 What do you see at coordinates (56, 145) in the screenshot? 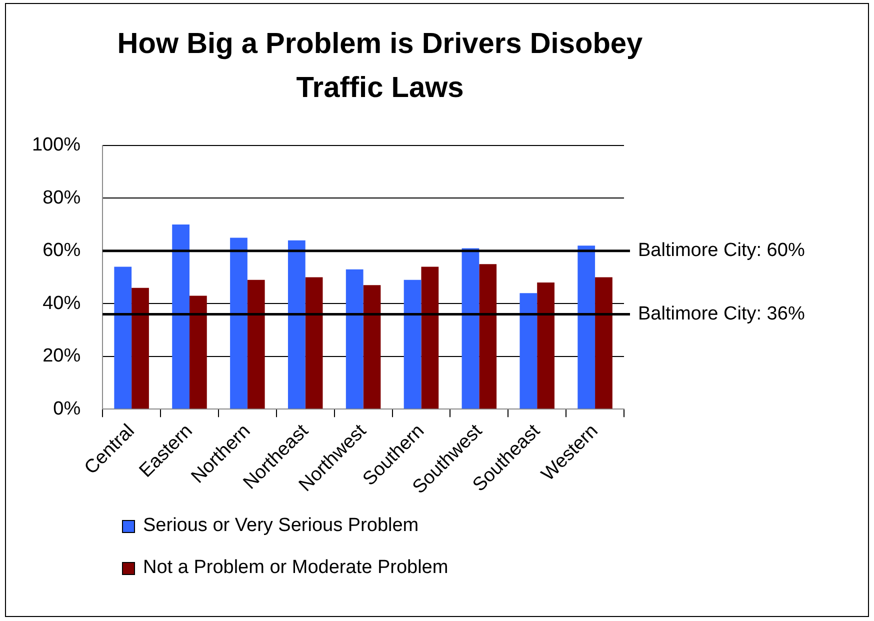
I see `y-tick-label: 100%` at bounding box center [56, 145].